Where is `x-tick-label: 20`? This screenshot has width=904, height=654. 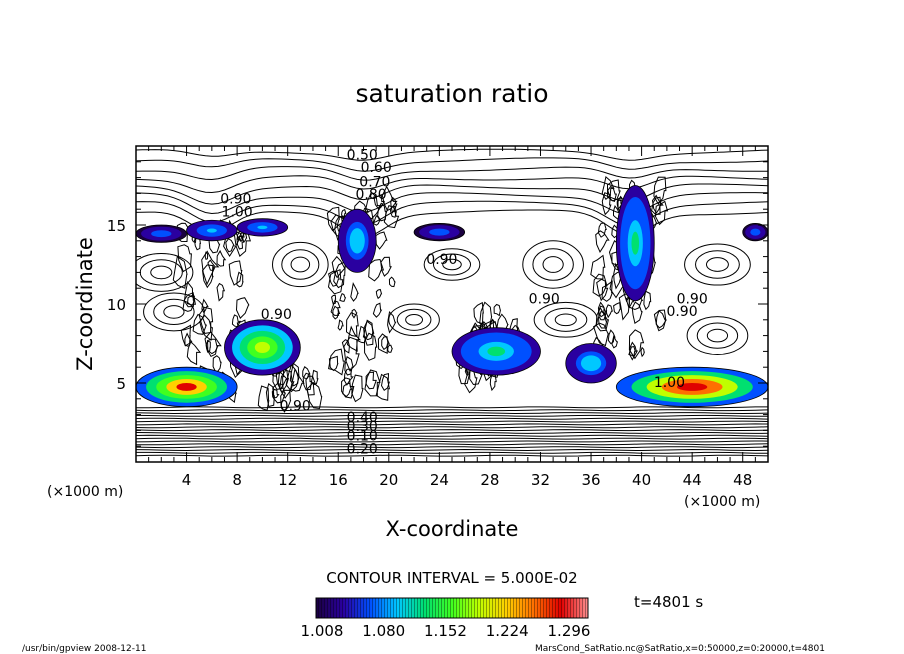
x-tick-label: 20 is located at coordinates (388, 480).